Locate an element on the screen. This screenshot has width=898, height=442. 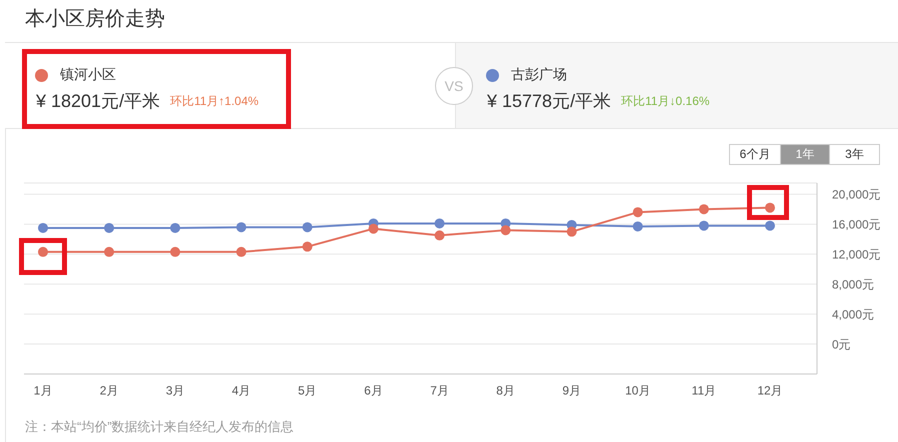
text: 注：本站“均价”数据统计来自经纪人发布的信息 is located at coordinates (159, 427).